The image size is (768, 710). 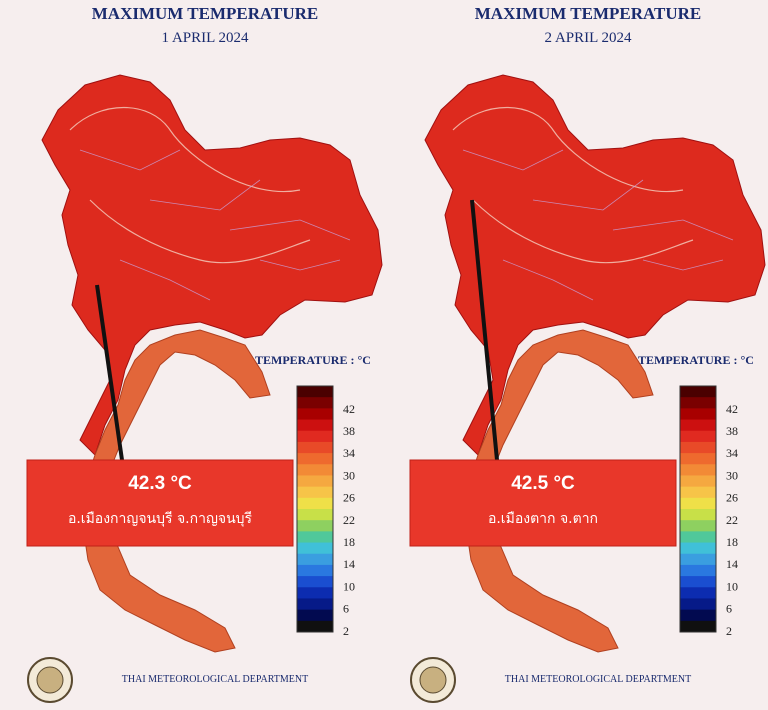 What do you see at coordinates (543, 483) in the screenshot?
I see `max-temperature: 42.5 °C` at bounding box center [543, 483].